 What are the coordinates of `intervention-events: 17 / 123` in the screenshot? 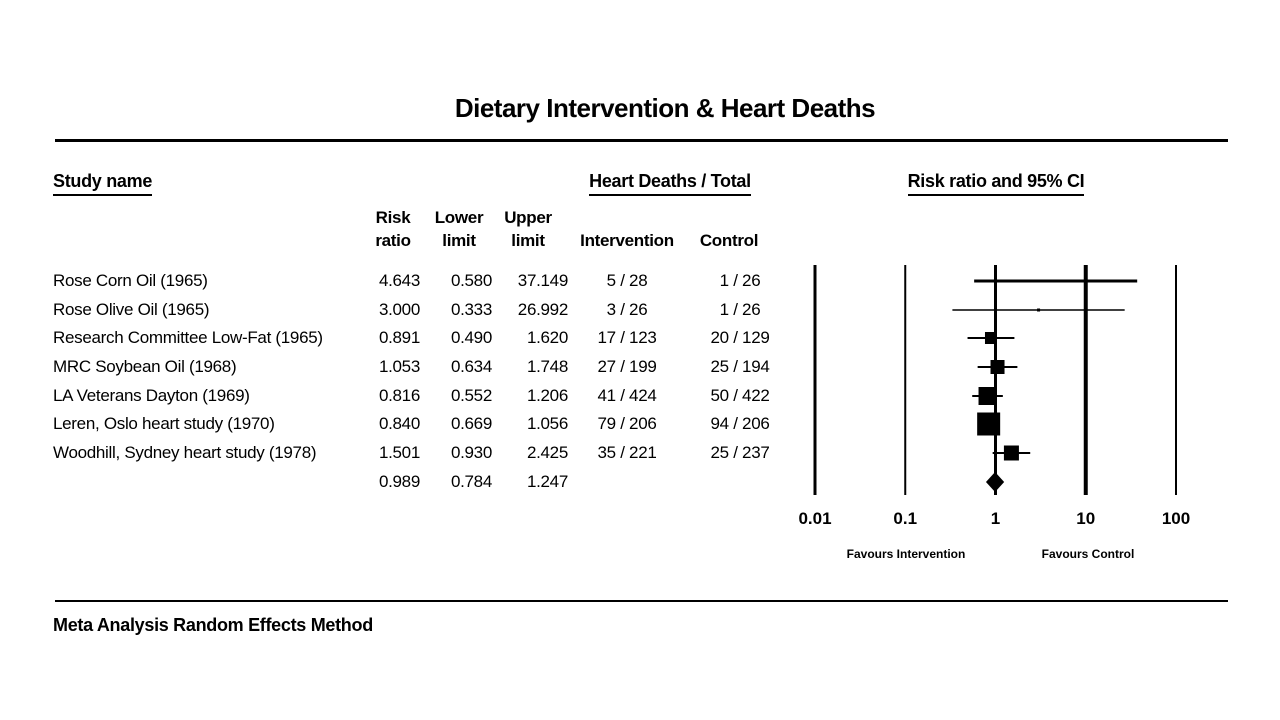 It's located at (627, 337).